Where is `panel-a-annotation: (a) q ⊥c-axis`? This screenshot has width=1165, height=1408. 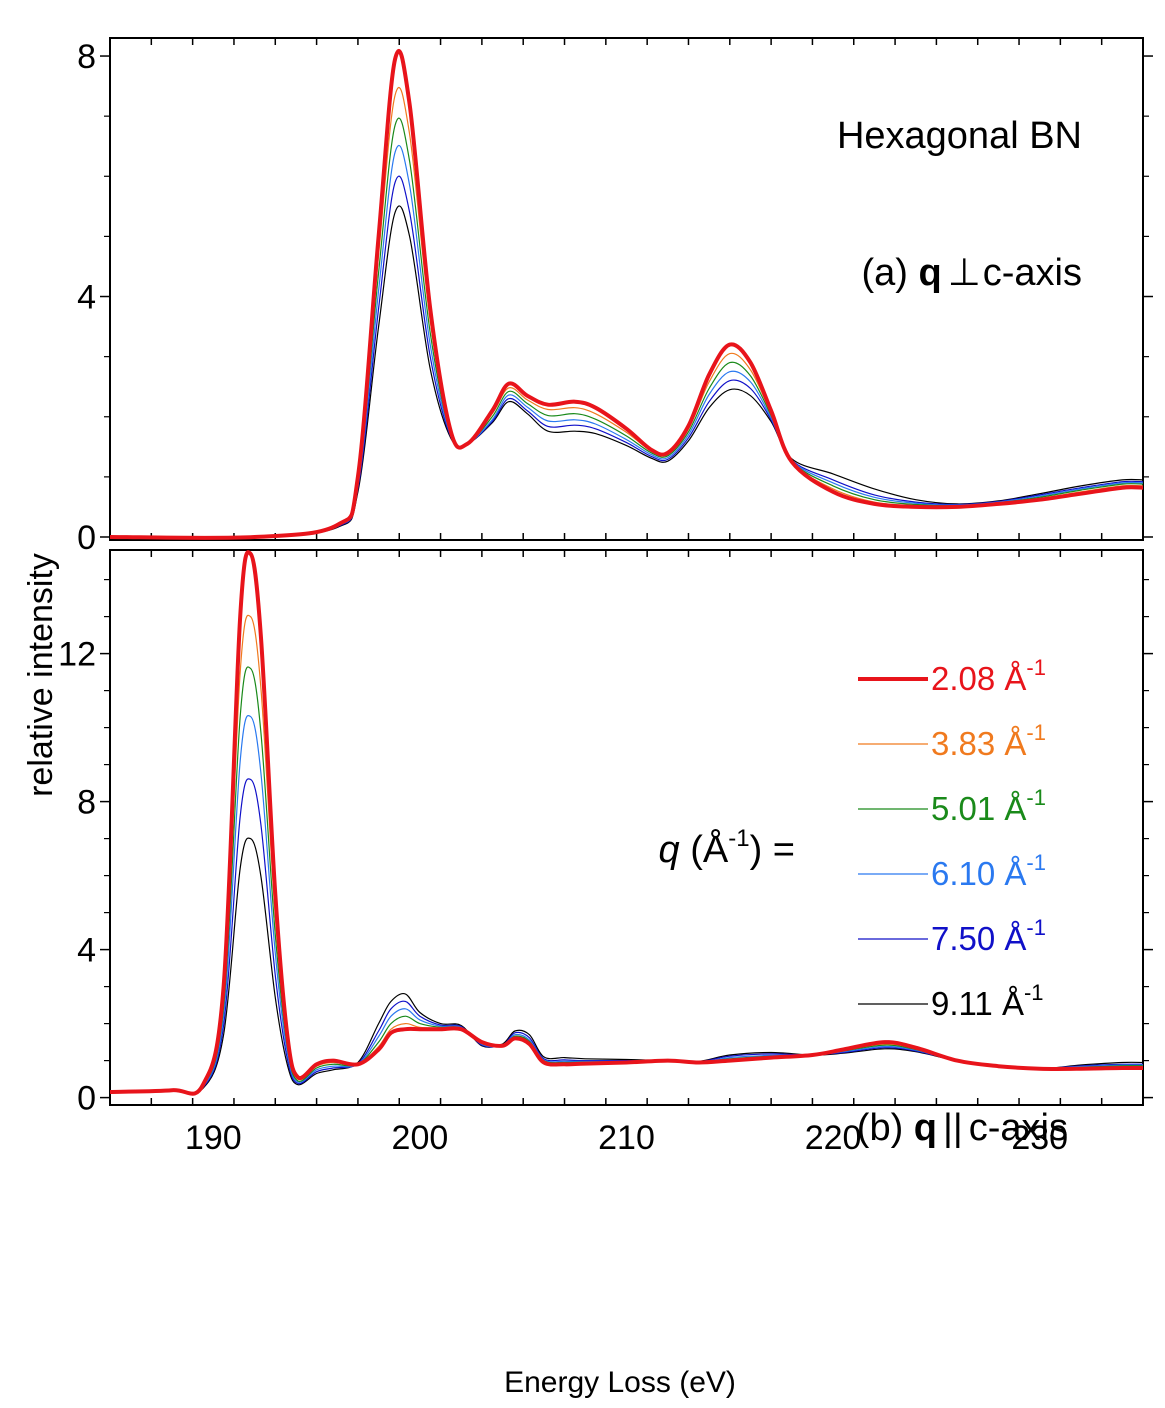
panel-a-annotation: (a) q ⊥c-axis is located at coordinates (971, 273).